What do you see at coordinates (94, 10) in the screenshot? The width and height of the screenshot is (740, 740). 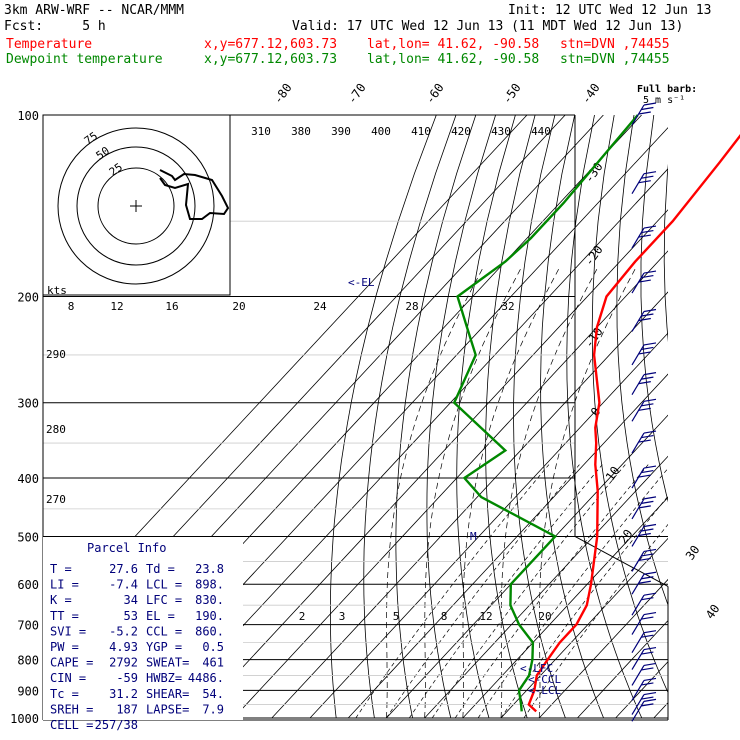 I see `model-title: 3km ARW-WRF -- NCAR/MMM` at bounding box center [94, 10].